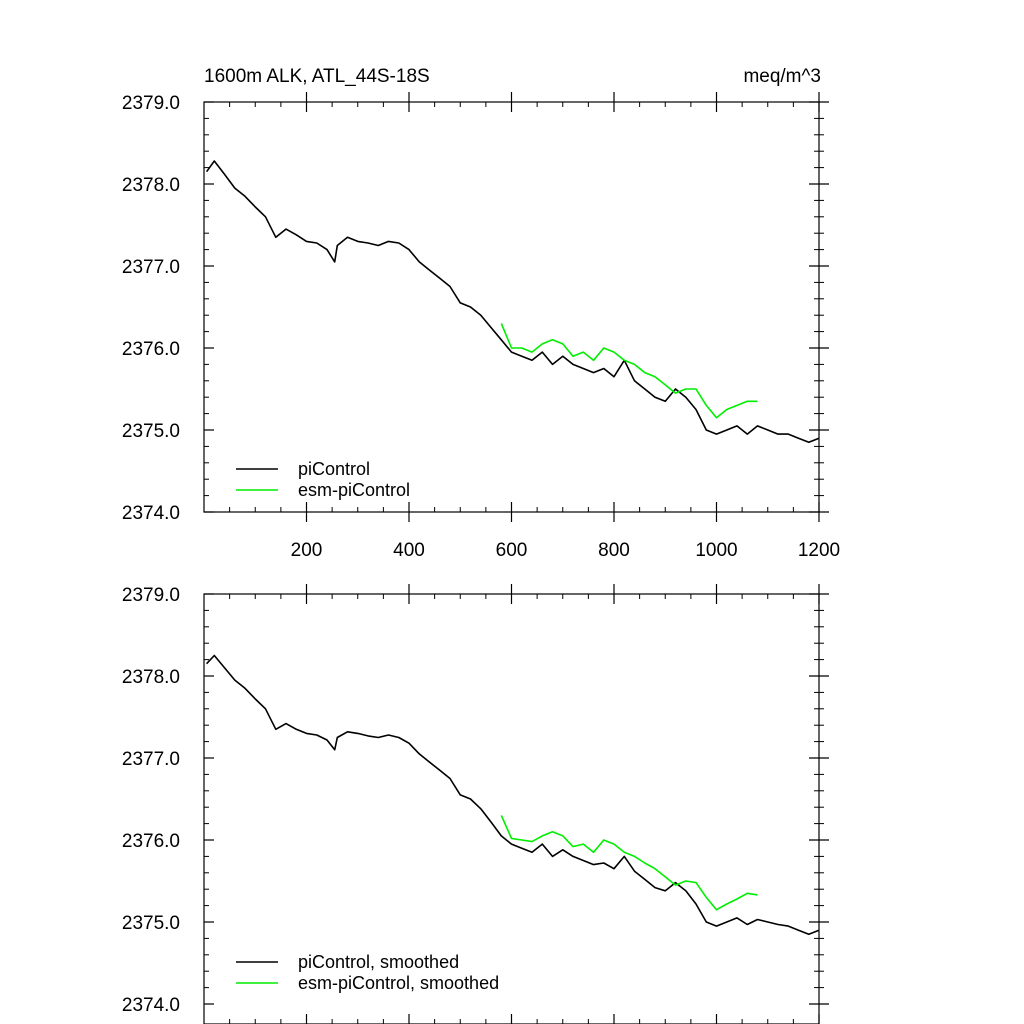 The width and height of the screenshot is (1024, 1024). I want to click on x-tick-label: 1000, so click(716, 550).